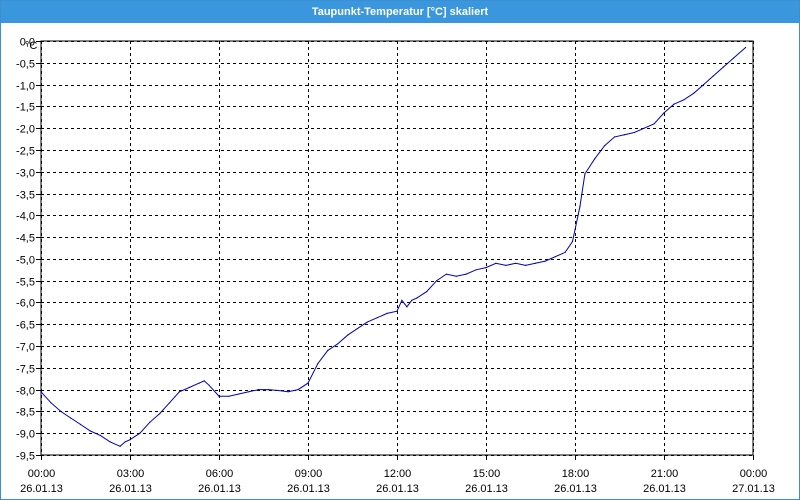 The image size is (800, 500). What do you see at coordinates (25, 392) in the screenshot?
I see `y-tick-label: -8,0` at bounding box center [25, 392].